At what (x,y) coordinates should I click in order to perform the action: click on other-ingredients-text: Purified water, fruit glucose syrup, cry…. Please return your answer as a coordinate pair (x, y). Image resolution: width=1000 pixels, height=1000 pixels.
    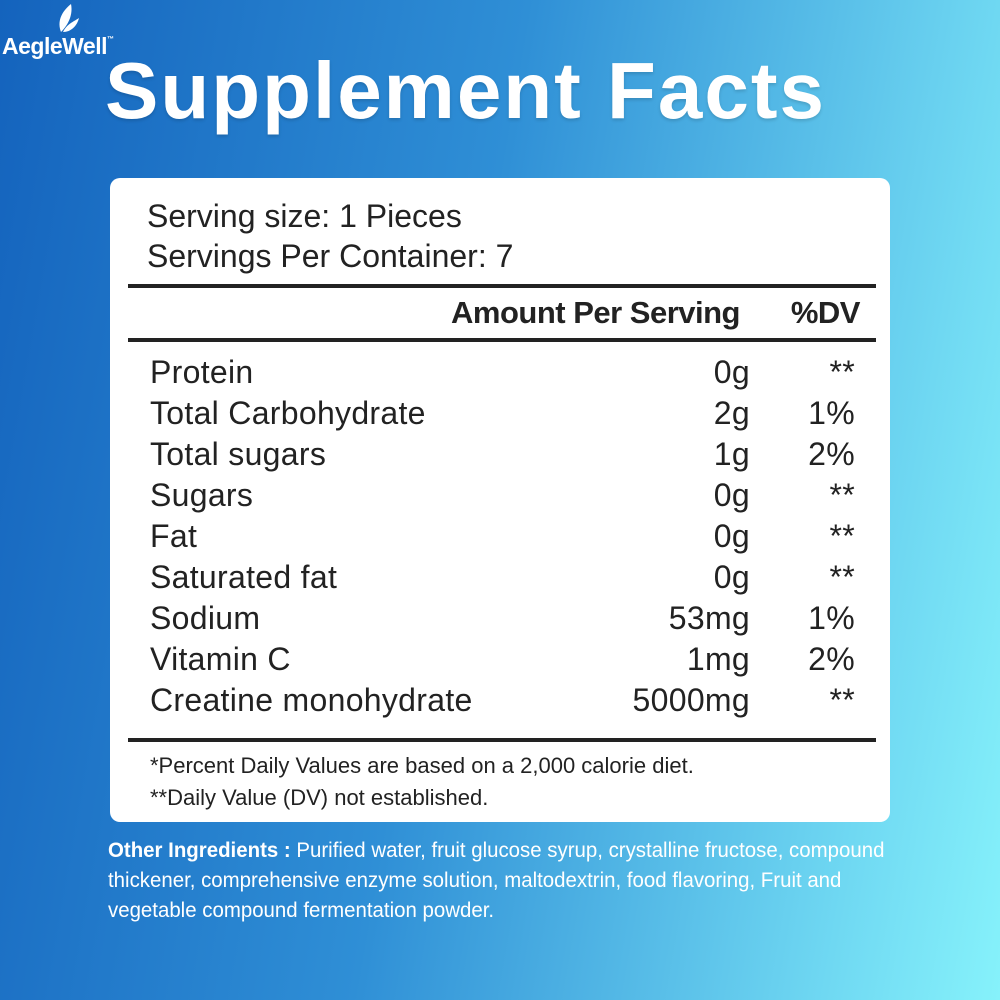
    Looking at the image, I should click on (496, 880).